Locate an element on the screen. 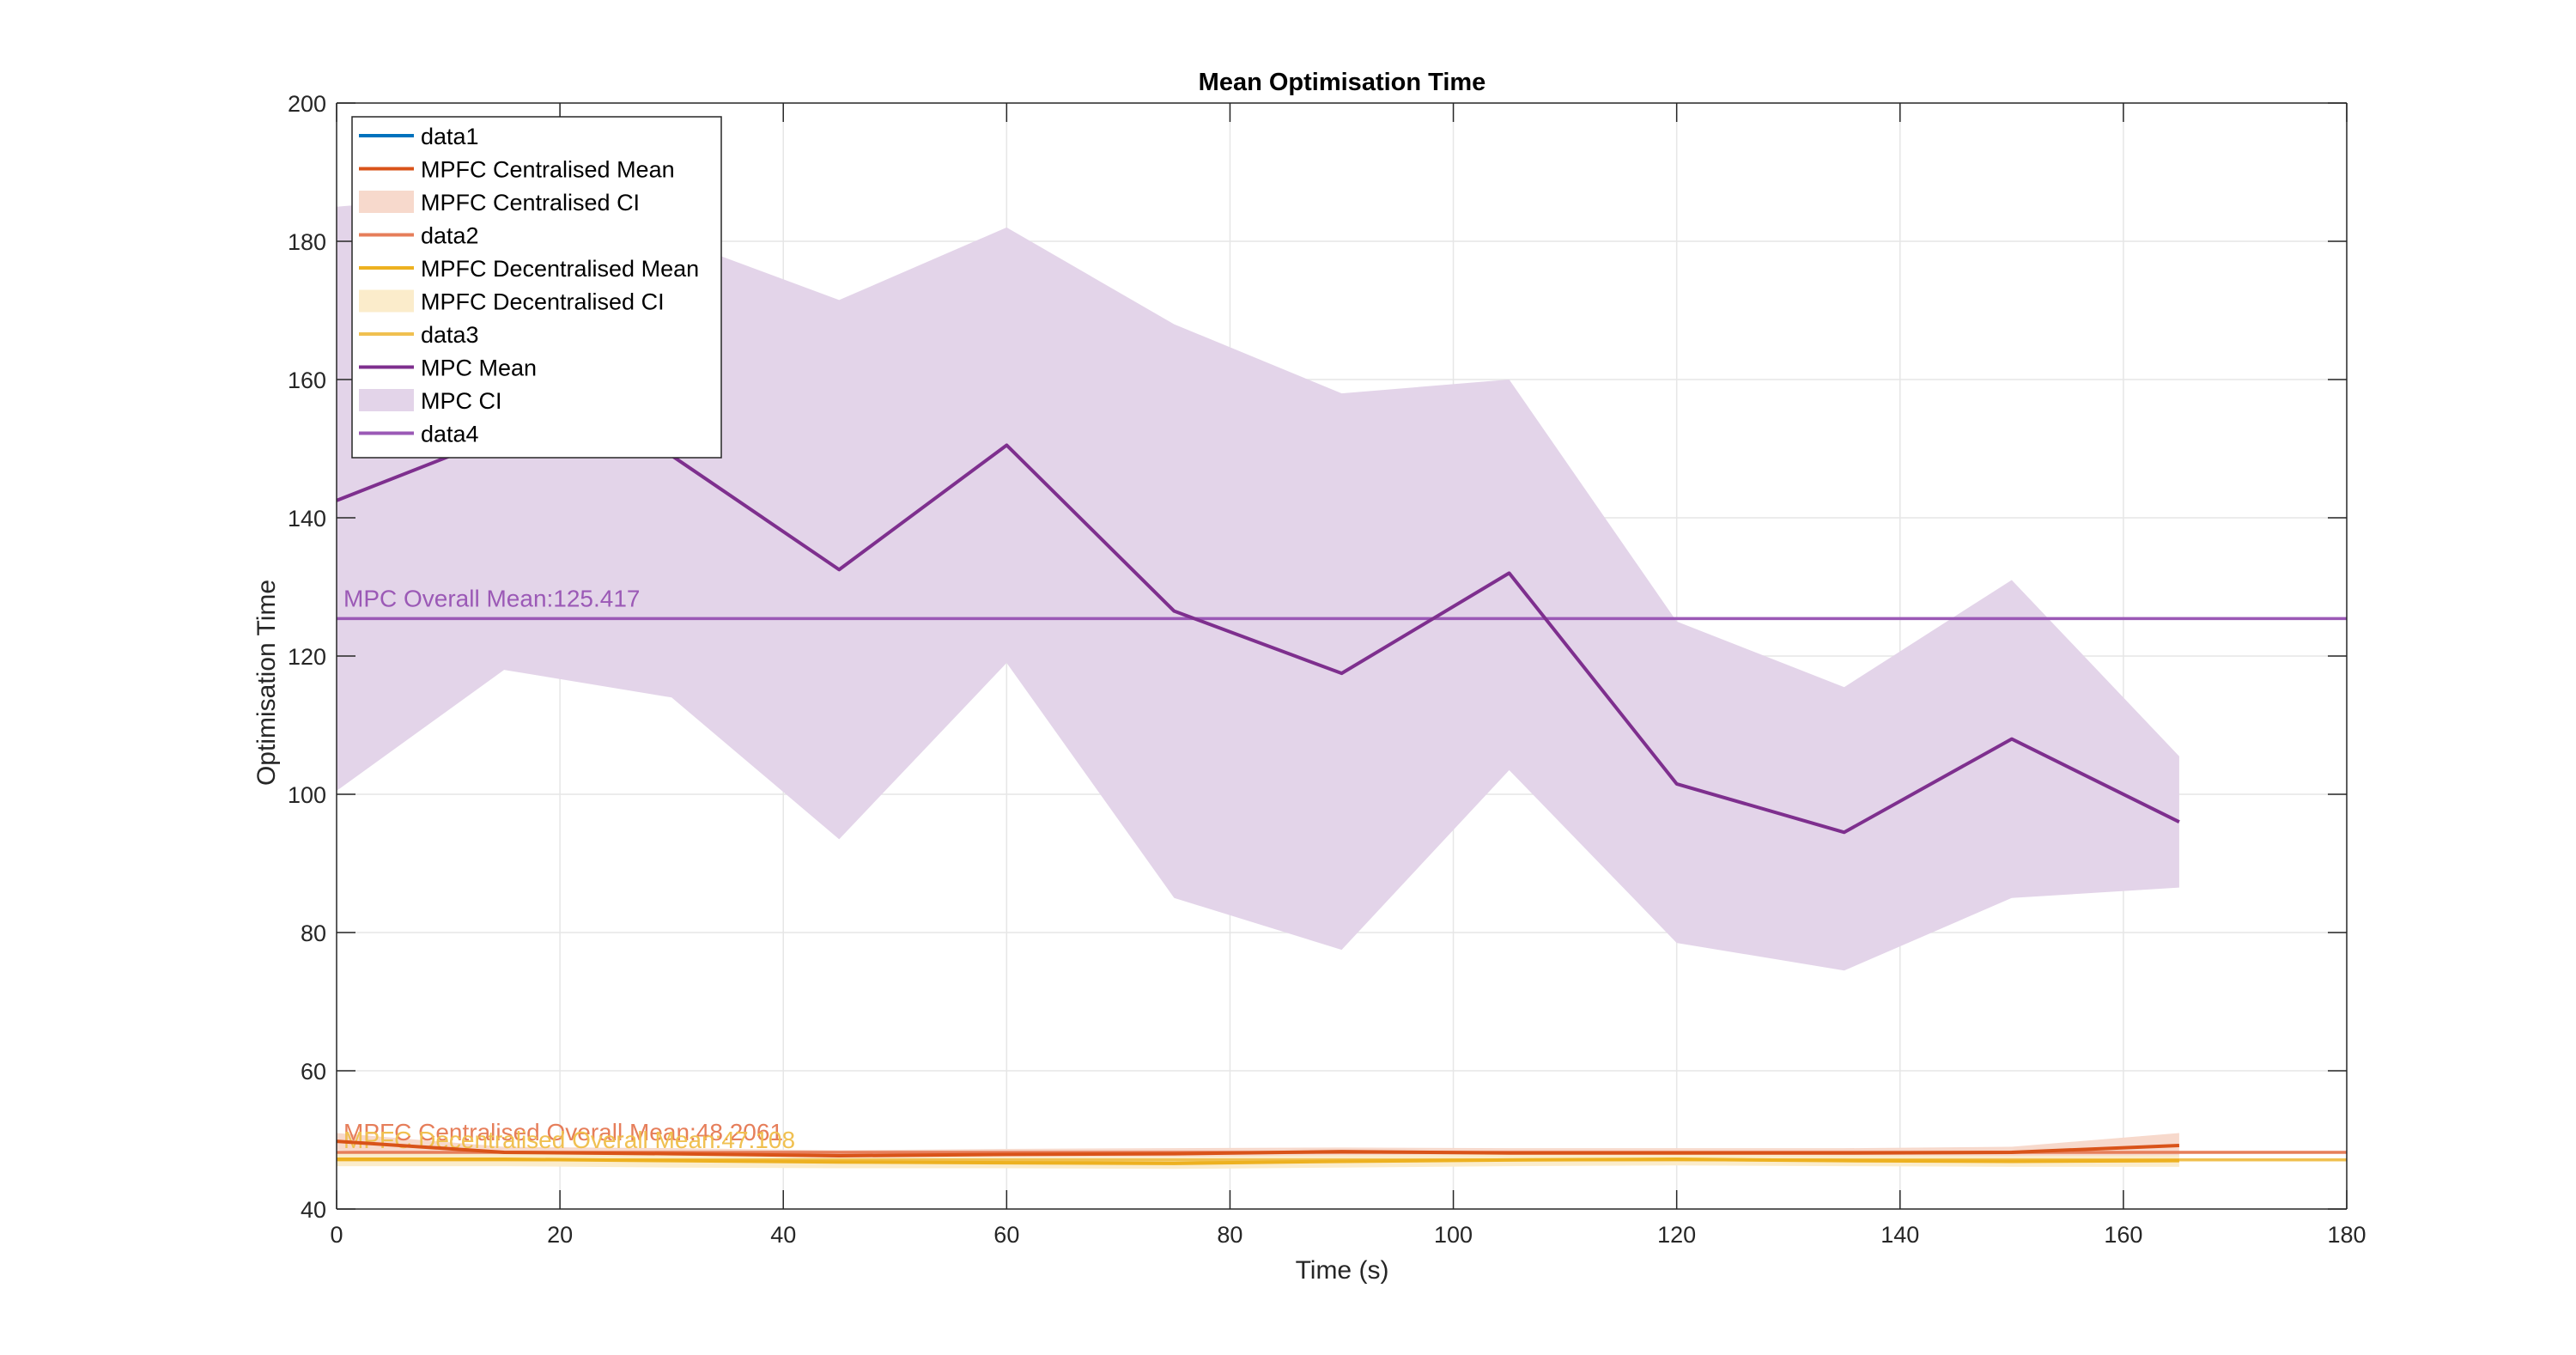  x-tick-label: 100 is located at coordinates (1453, 1235).